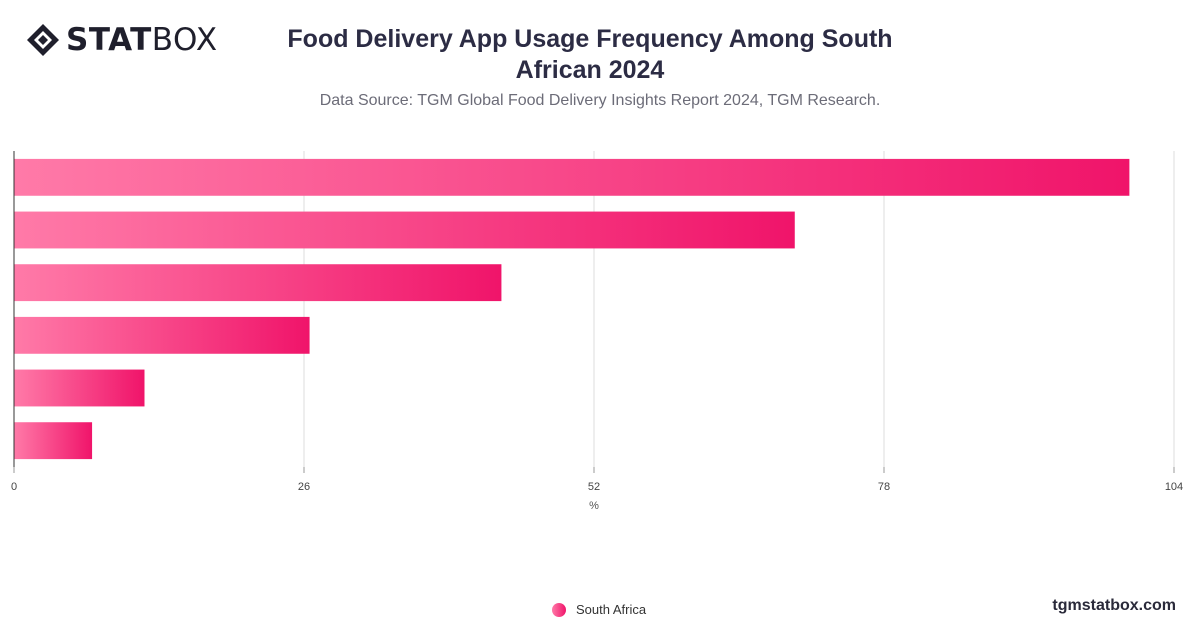 The image size is (1200, 628). I want to click on x-tick-label: 78, so click(884, 487).